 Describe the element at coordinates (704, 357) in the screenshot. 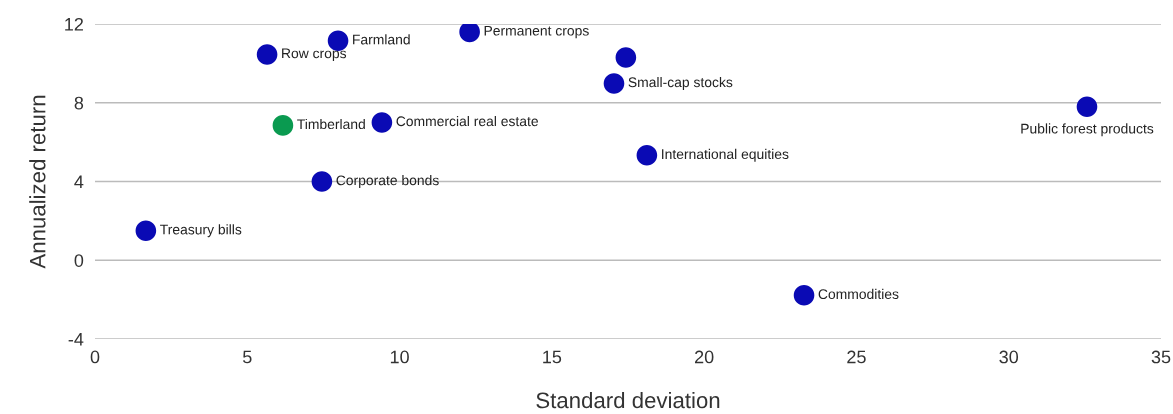

I see `x-tick-label: 20` at that location.